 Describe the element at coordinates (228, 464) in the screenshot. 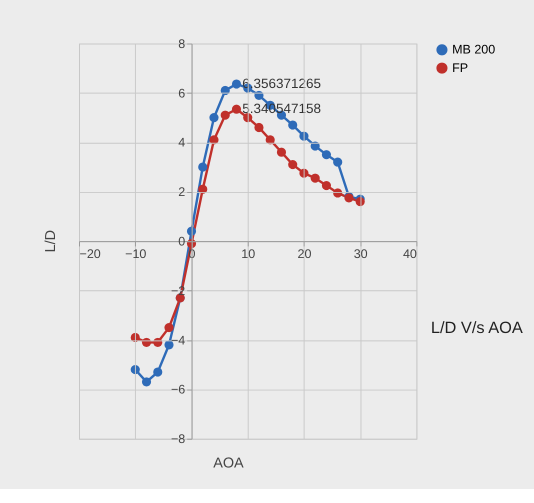

I see `x-axis-title: AOA` at that location.